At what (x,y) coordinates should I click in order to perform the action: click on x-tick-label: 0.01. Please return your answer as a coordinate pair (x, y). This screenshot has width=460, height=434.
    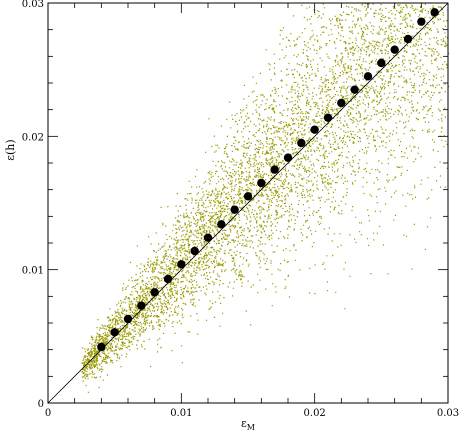
    Looking at the image, I should click on (181, 413).